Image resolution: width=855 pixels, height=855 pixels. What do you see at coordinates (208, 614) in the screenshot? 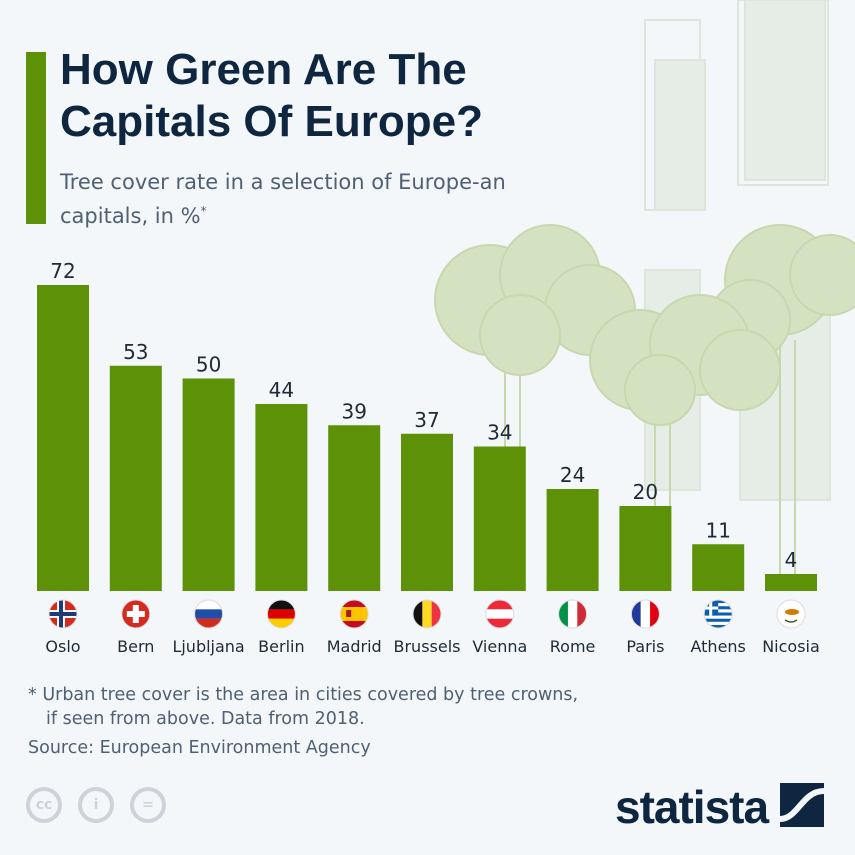
I see `slovenia-flag-icon` at bounding box center [208, 614].